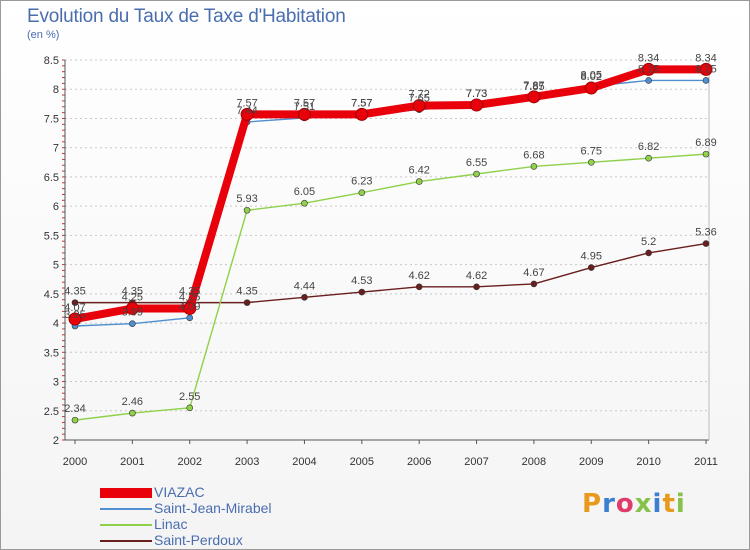 The height and width of the screenshot is (550, 750). What do you see at coordinates (391, 273) in the screenshot?
I see `series-line` at bounding box center [391, 273].